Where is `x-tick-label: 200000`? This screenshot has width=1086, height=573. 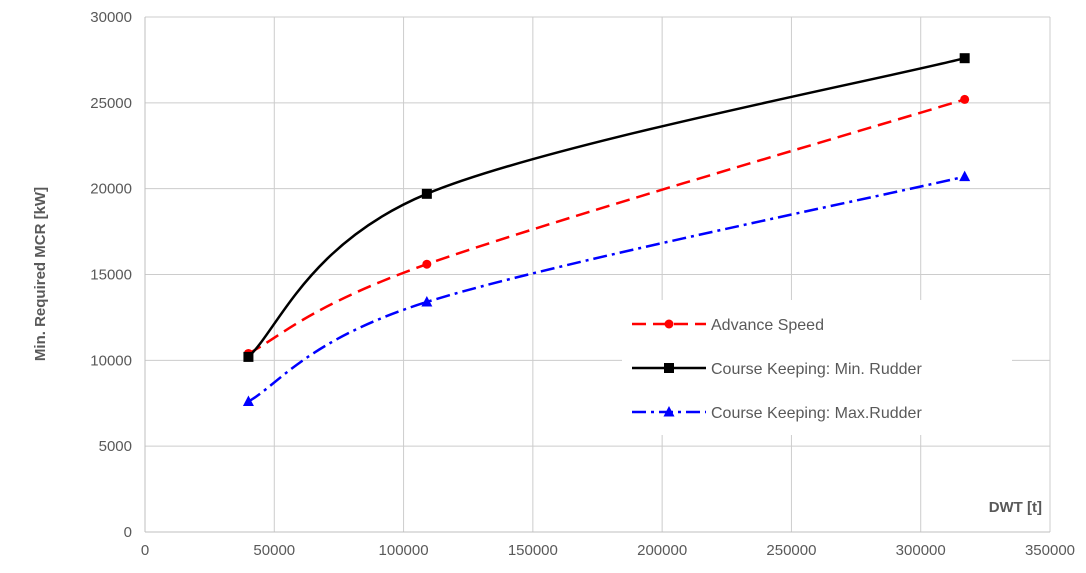
x-tick-label: 200000 is located at coordinates (662, 550).